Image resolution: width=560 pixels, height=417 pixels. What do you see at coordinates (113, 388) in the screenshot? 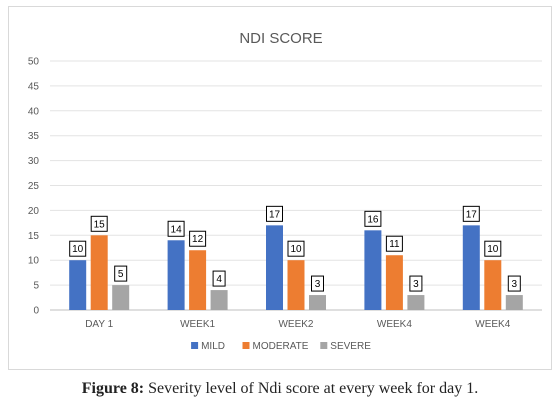
I see `caption-label: Figure 8:` at bounding box center [113, 388].